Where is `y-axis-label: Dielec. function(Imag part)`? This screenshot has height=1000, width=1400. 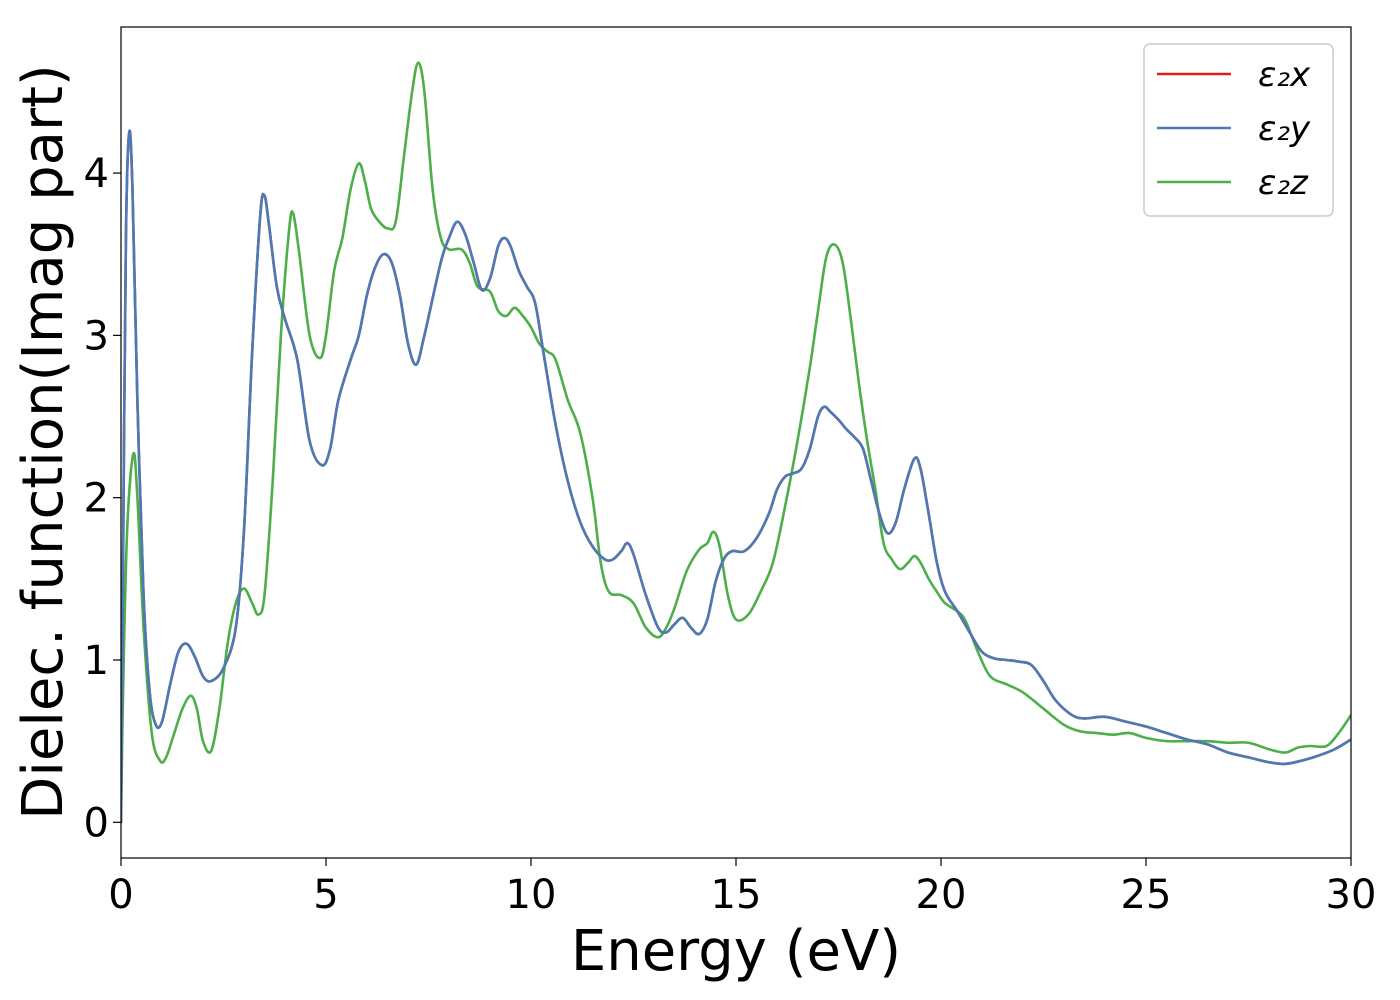 y-axis-label: Dielec. function(Imag part) is located at coordinates (43, 442).